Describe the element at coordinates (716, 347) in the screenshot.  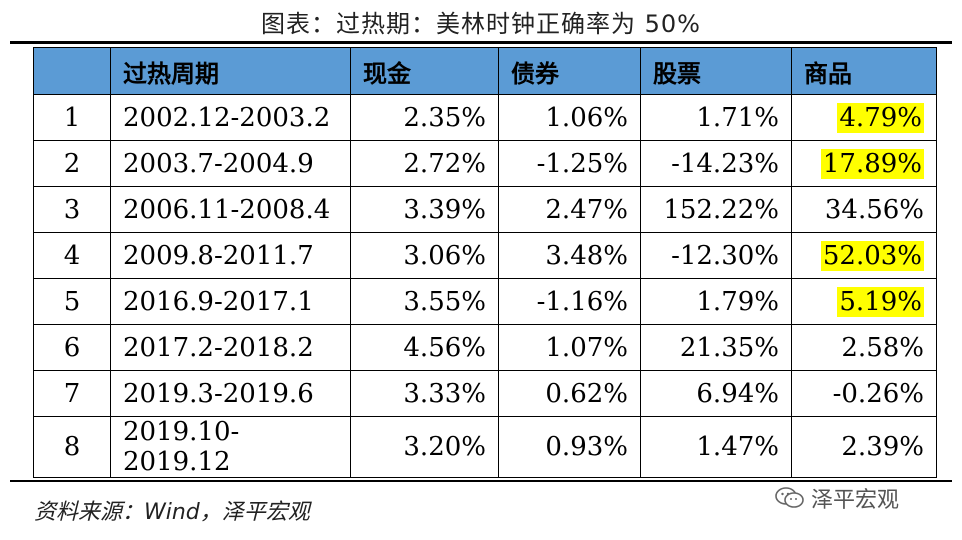
I see `row-stock: 21.35%` at that location.